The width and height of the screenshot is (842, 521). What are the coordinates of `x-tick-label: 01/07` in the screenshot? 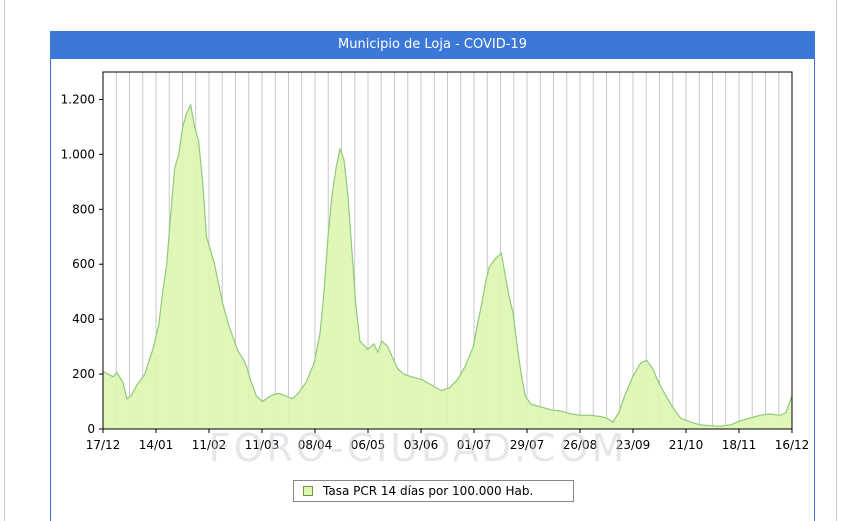 It's located at (474, 445).